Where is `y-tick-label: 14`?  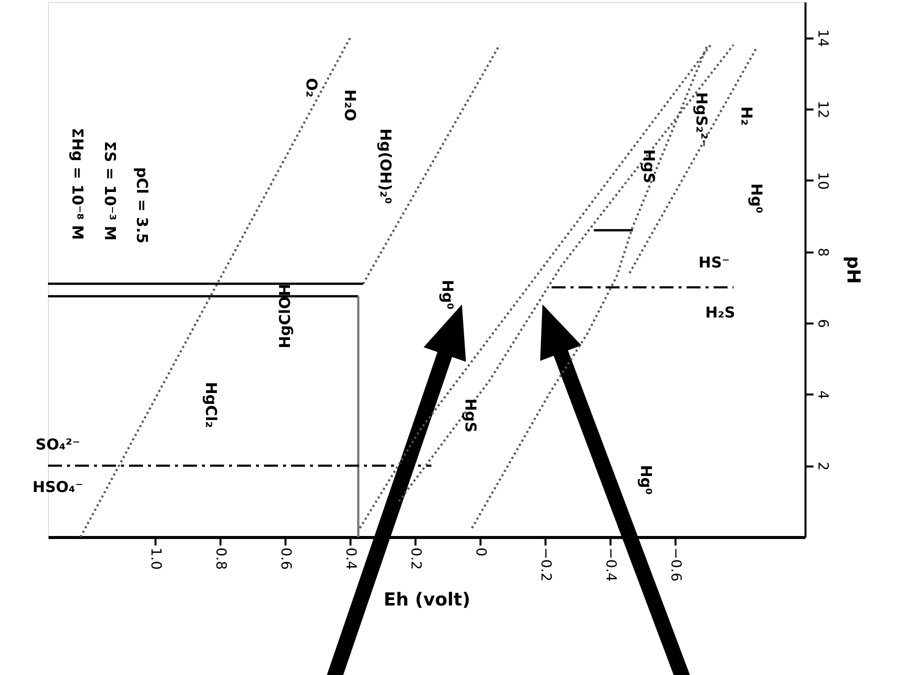
y-tick-label: 14 is located at coordinates (822, 38).